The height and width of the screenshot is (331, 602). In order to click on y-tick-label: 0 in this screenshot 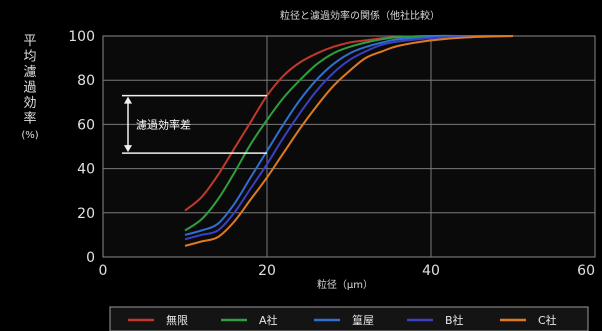, I will do `click(90, 258)`.